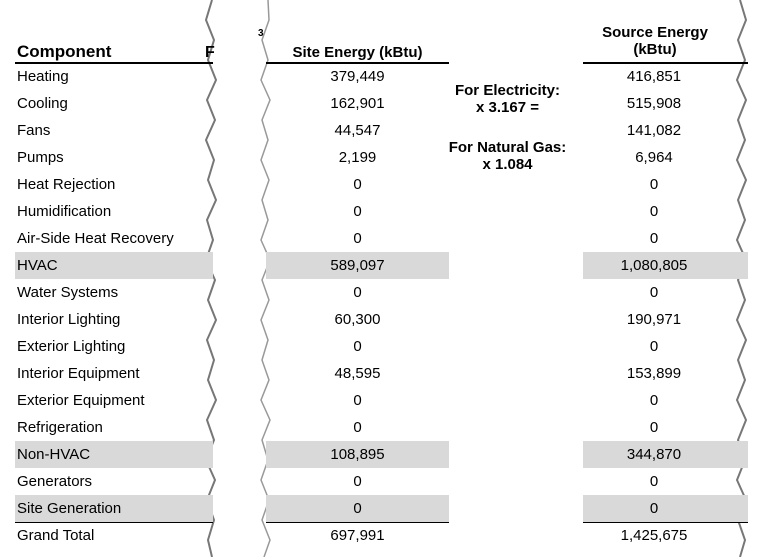 This screenshot has width=761, height=557. What do you see at coordinates (261, 33) in the screenshot?
I see `header-fragment-small: 3` at bounding box center [261, 33].